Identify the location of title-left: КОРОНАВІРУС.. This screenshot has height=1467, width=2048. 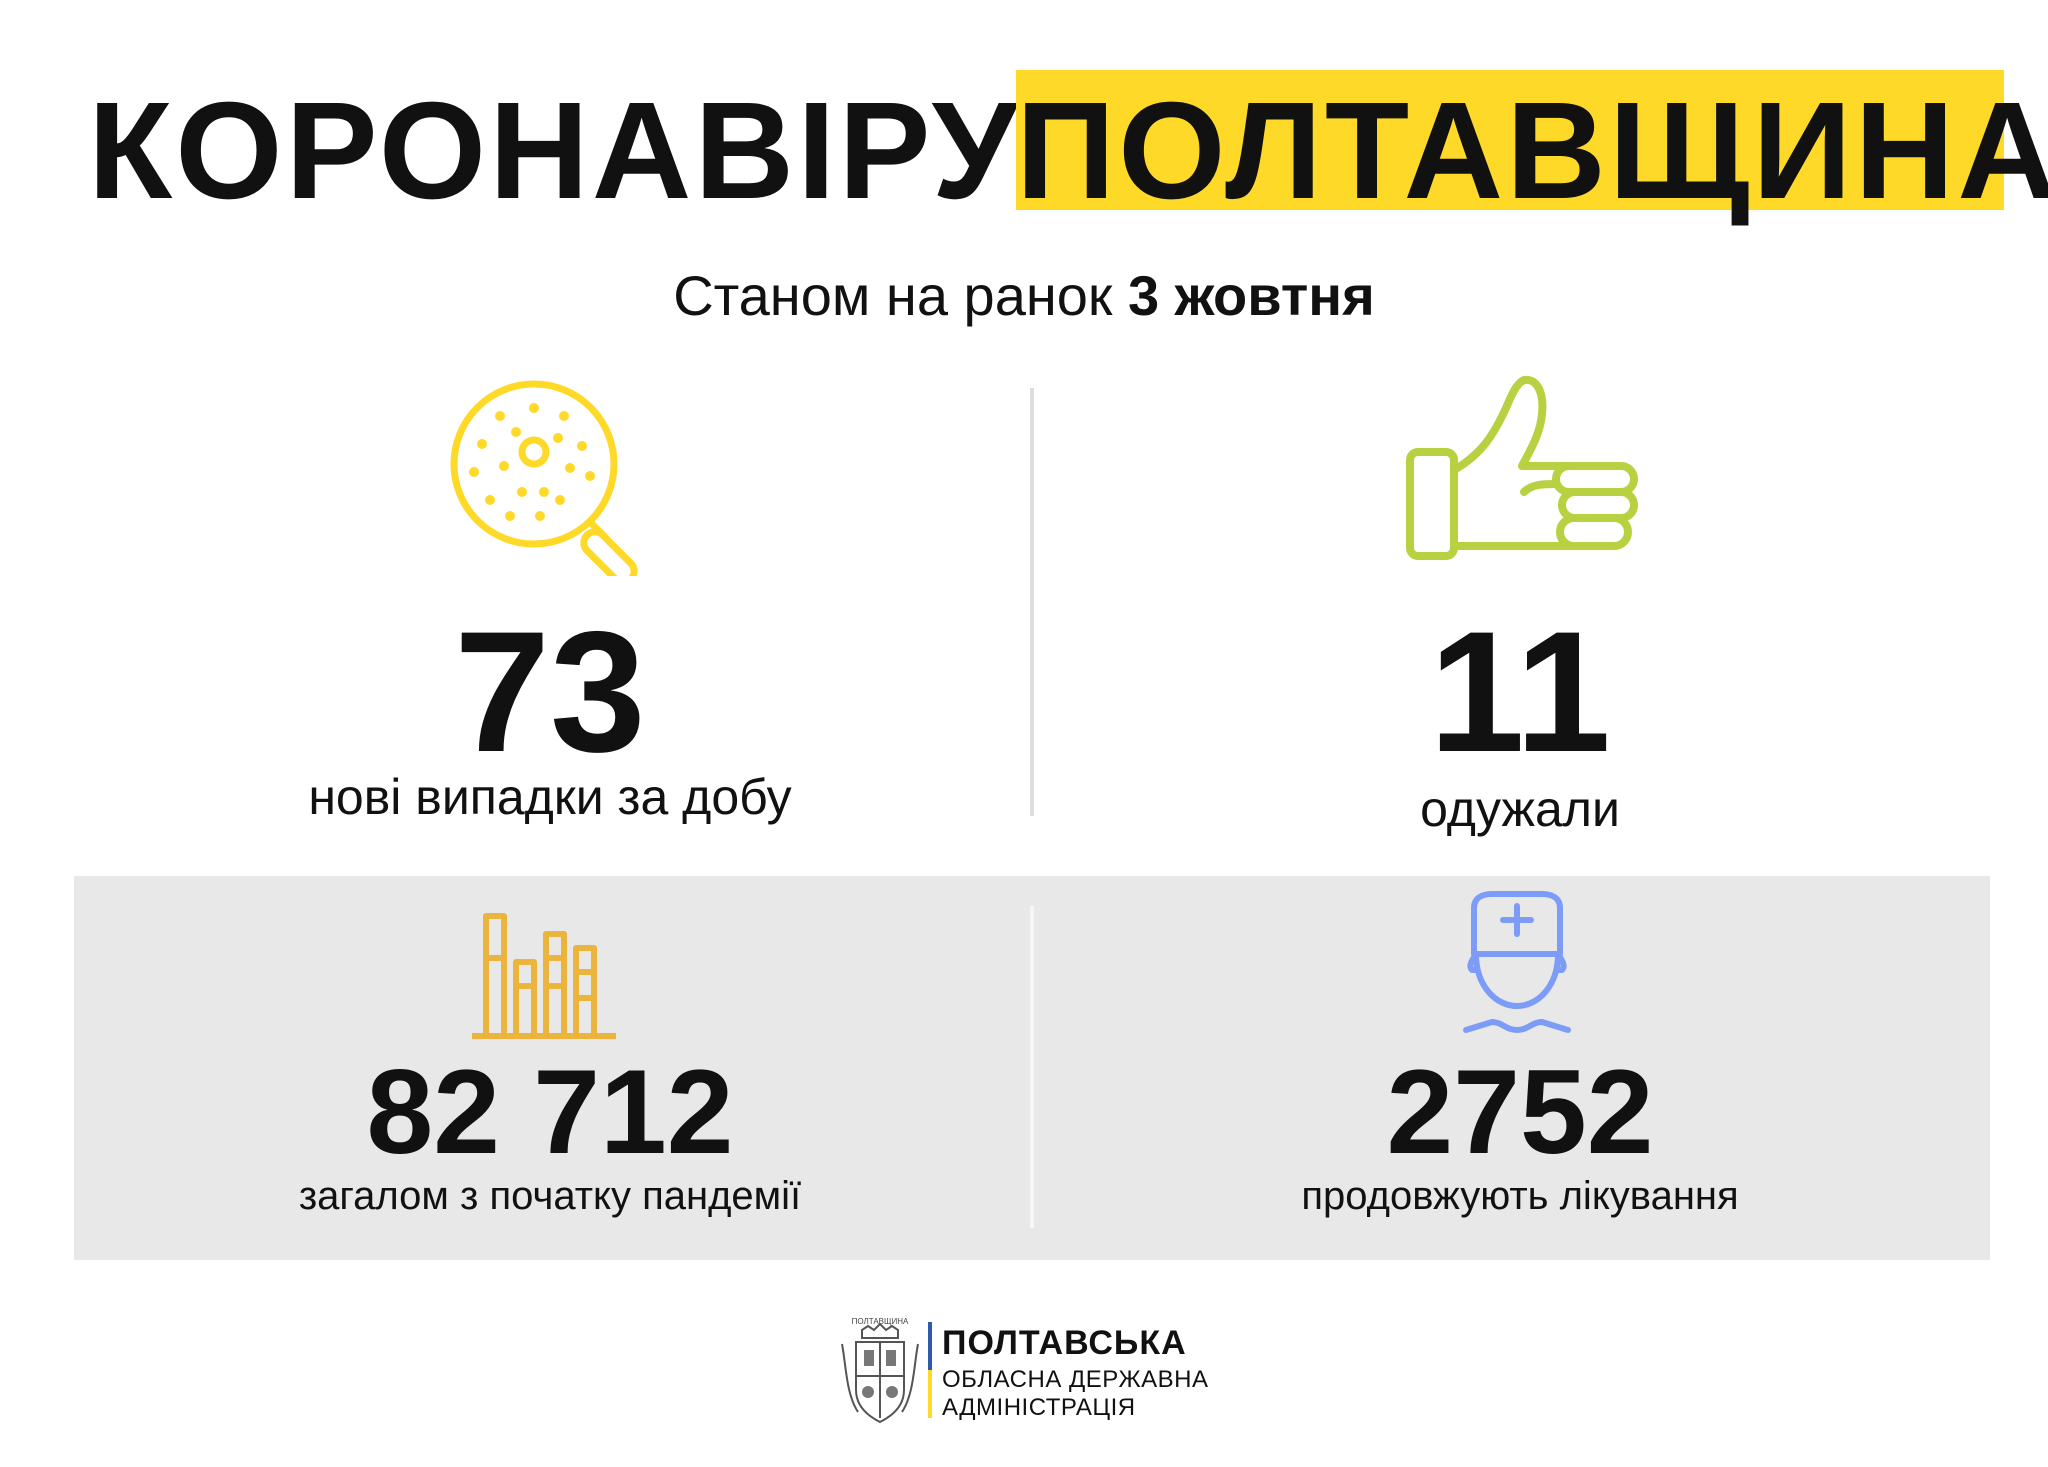
(626, 151).